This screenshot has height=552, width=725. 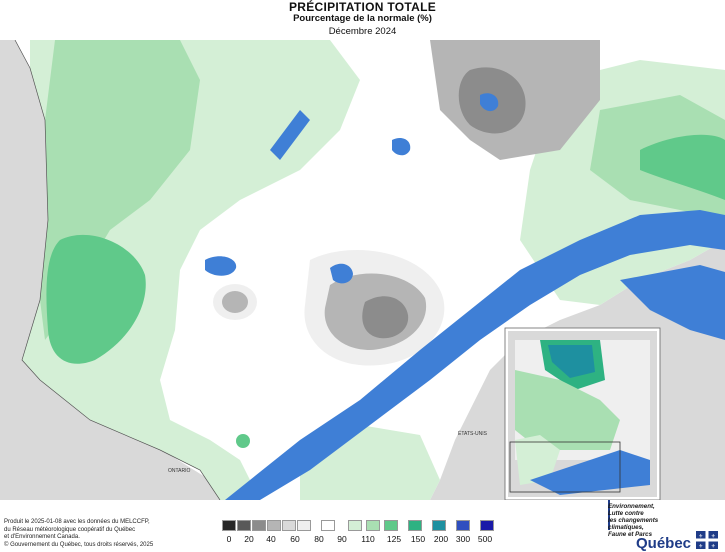 I want to click on map-subtitle: Pourcentage de la normale (%), so click(x=362, y=18).